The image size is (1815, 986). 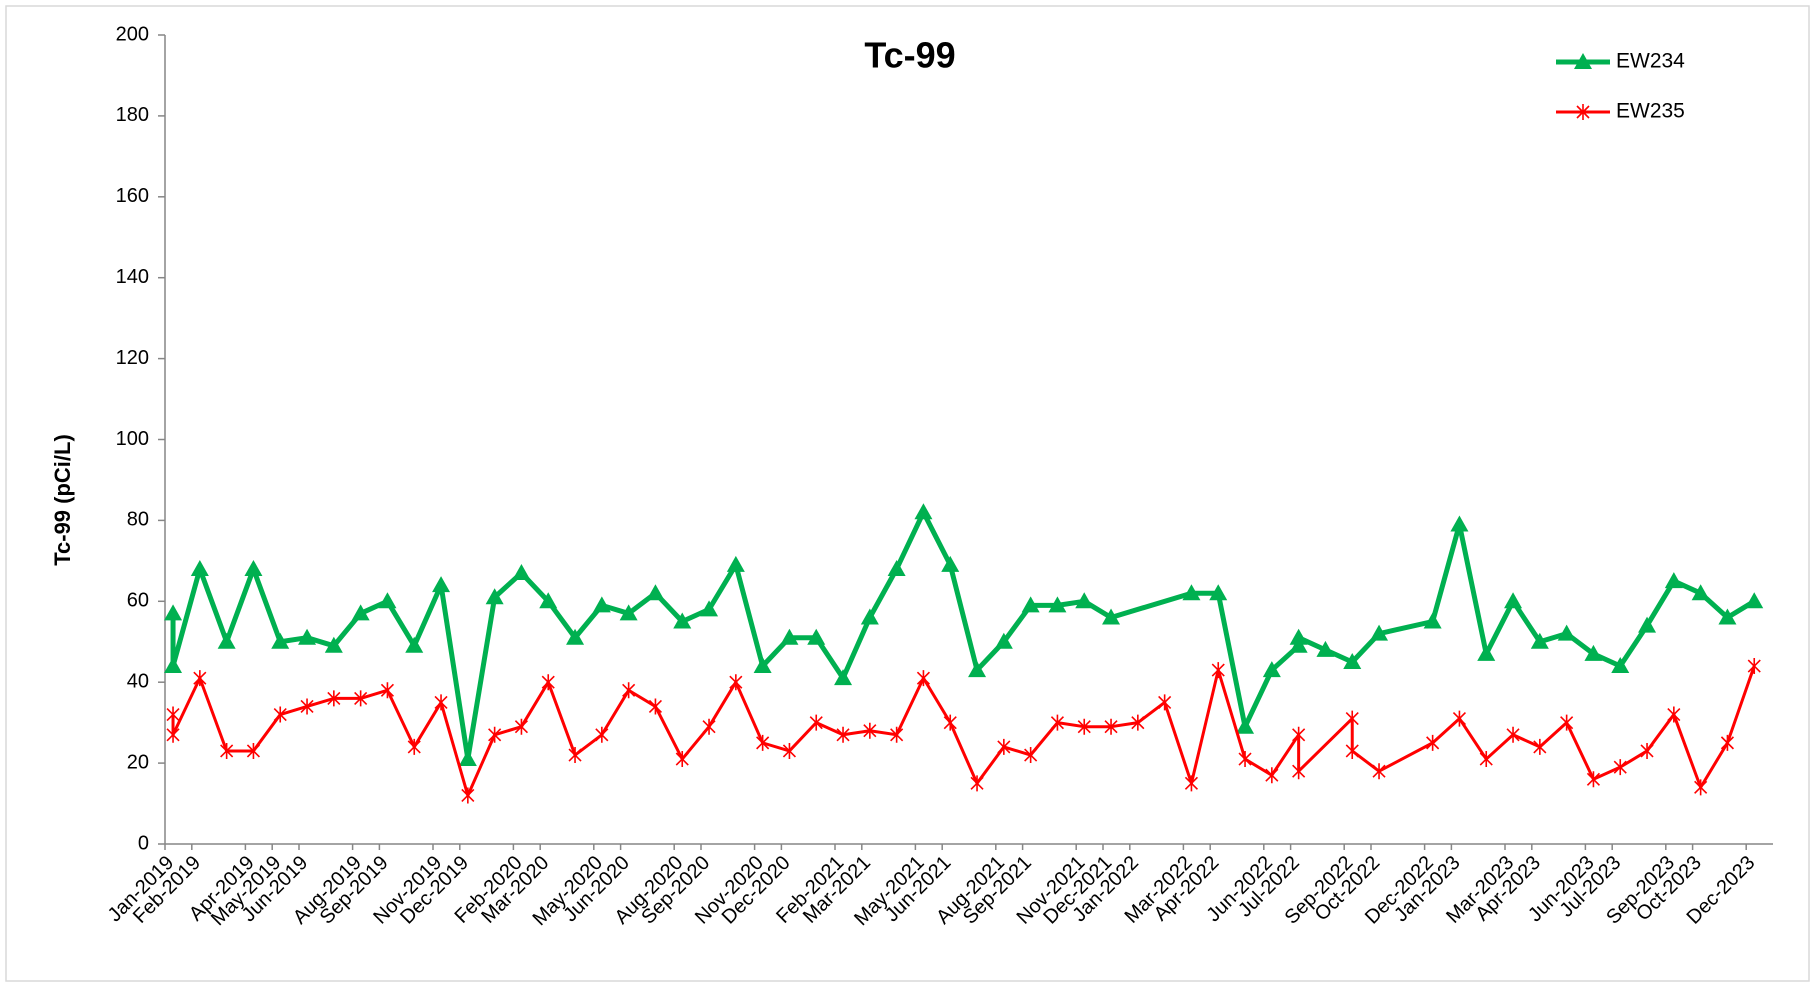 What do you see at coordinates (138, 762) in the screenshot?
I see `y-tick-label: 20` at bounding box center [138, 762].